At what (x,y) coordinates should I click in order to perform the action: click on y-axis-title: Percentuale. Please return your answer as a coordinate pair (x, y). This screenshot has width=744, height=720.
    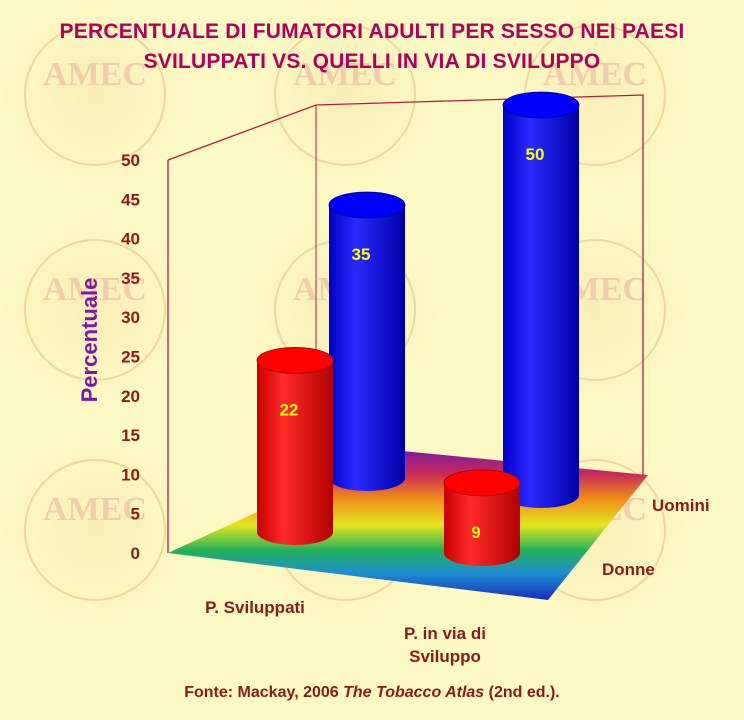
    Looking at the image, I should click on (89, 340).